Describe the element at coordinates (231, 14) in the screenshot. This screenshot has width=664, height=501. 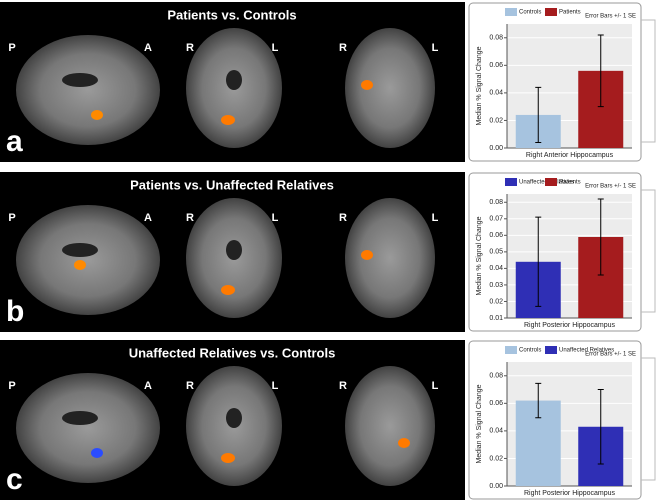
I see `panel-title: Patients vs. Controls` at that location.